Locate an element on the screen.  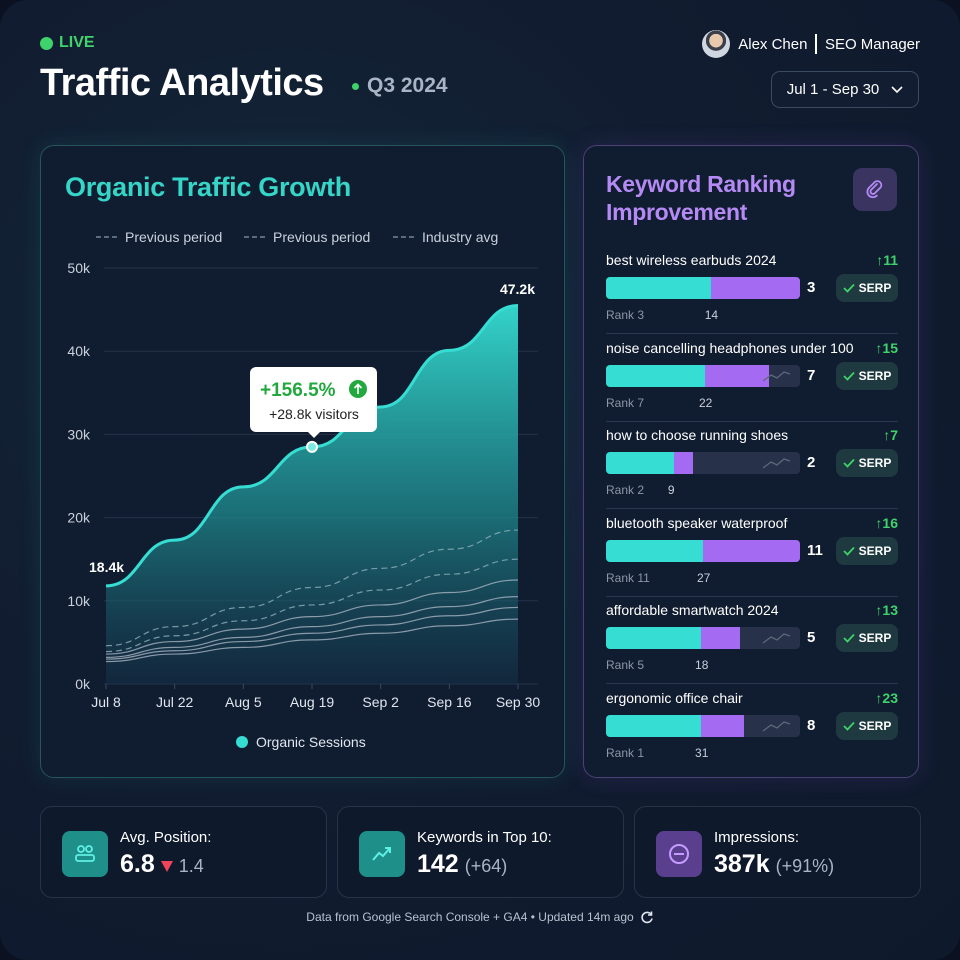
triangle-down-icon is located at coordinates (166, 866).